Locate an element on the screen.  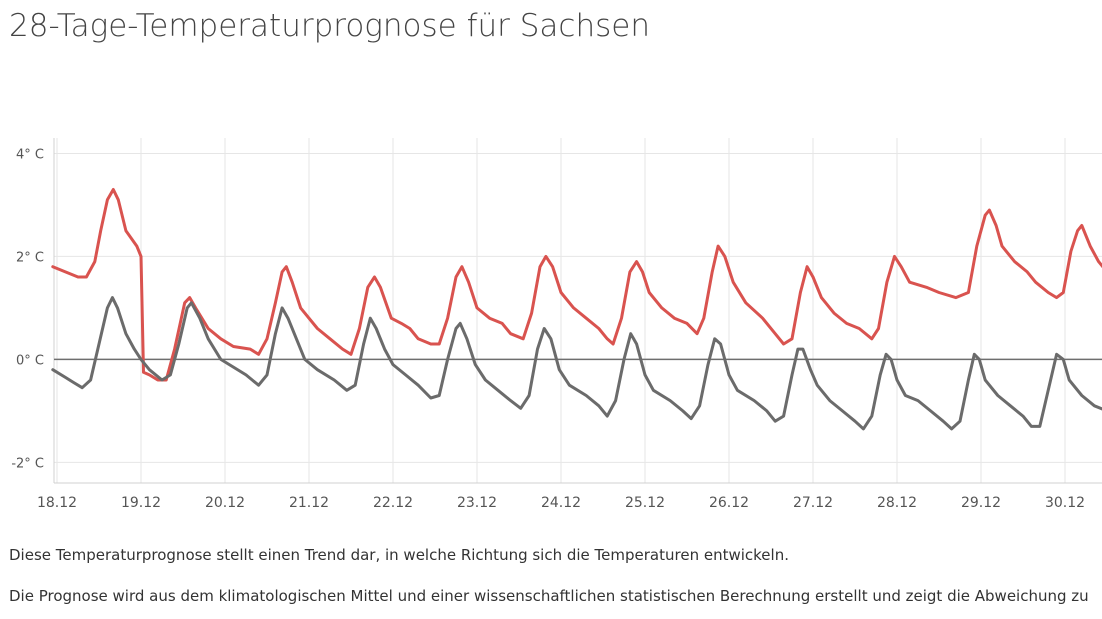
x-tick-label: 28.12 is located at coordinates (897, 503).